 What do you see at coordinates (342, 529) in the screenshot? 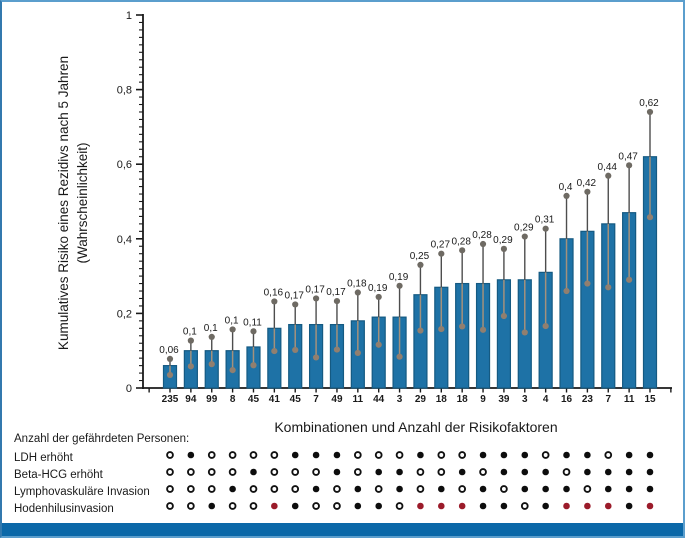
I see `bottom-strip` at bounding box center [342, 529].